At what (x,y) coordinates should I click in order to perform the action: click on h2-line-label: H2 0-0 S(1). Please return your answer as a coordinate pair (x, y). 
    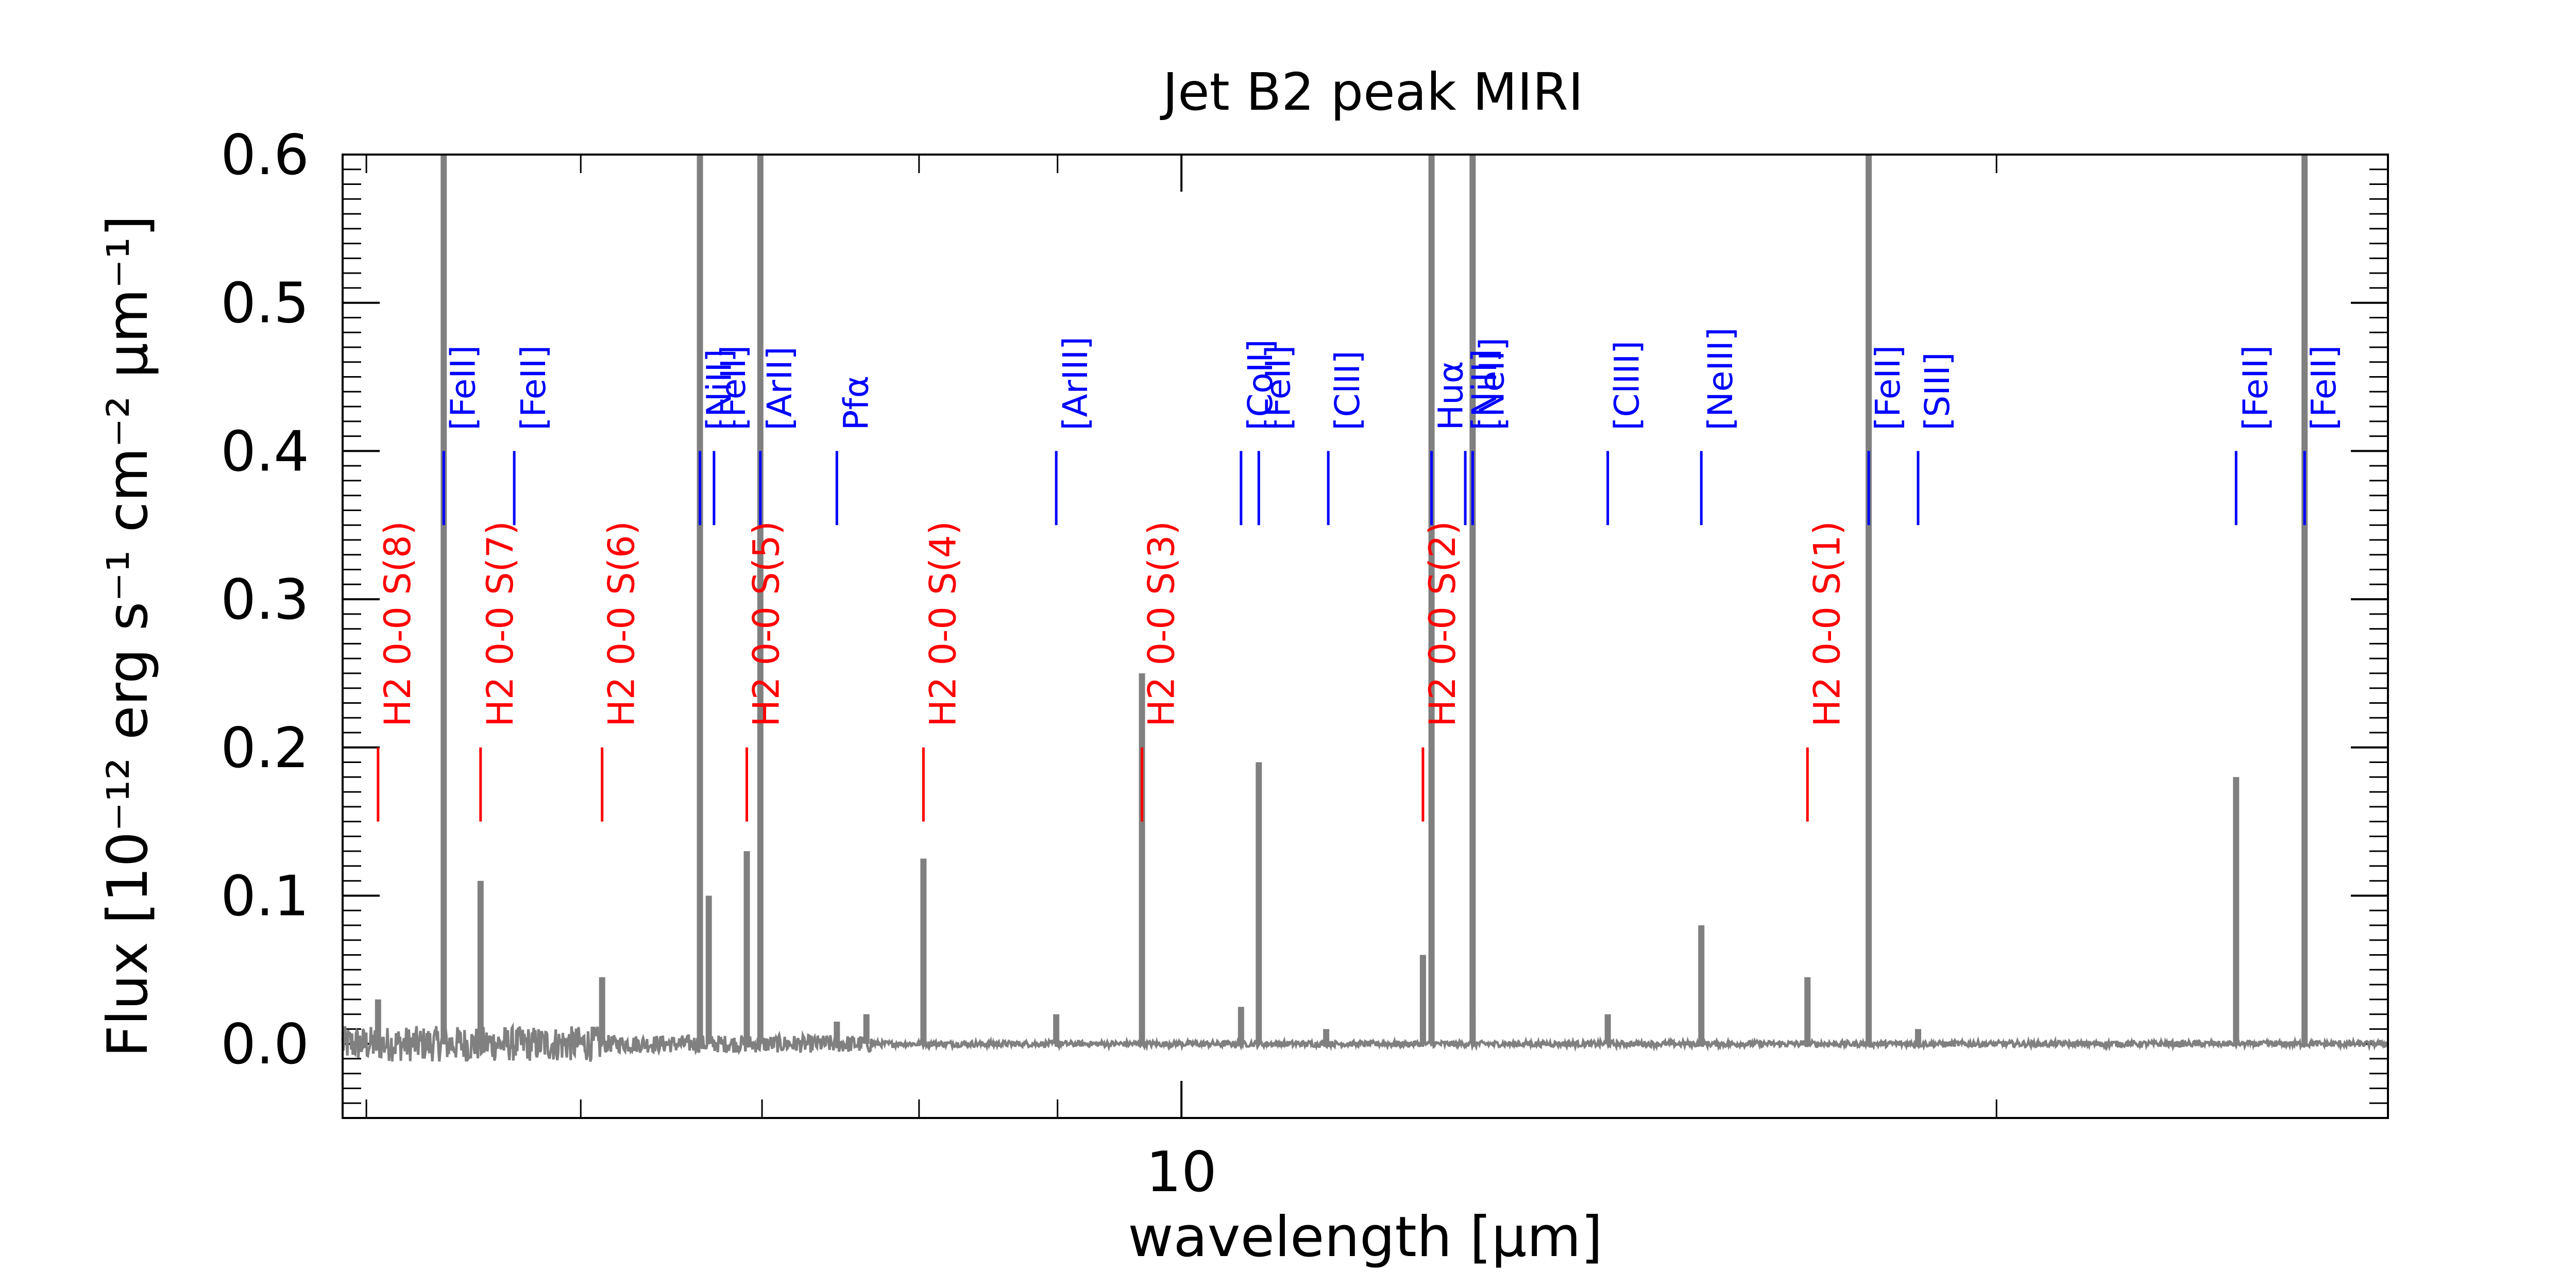
    Looking at the image, I should click on (1827, 624).